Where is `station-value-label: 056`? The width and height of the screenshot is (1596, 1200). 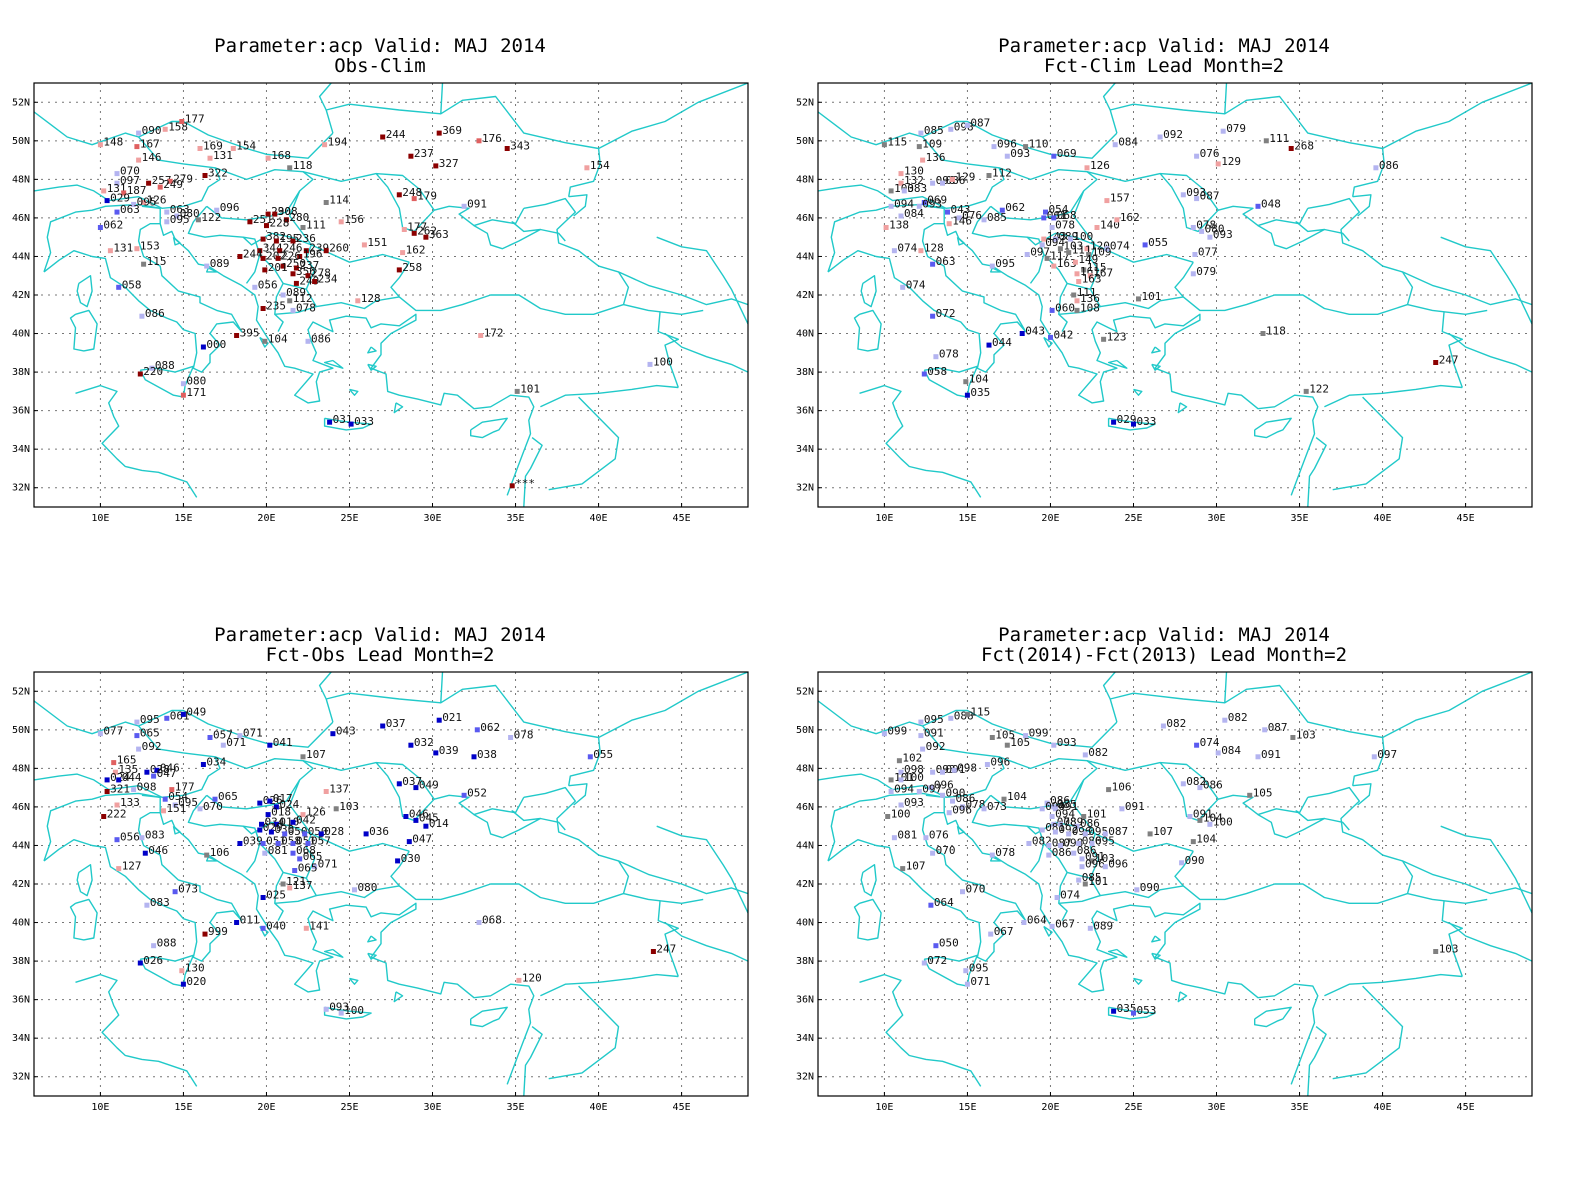 station-value-label: 056 is located at coordinates (268, 284).